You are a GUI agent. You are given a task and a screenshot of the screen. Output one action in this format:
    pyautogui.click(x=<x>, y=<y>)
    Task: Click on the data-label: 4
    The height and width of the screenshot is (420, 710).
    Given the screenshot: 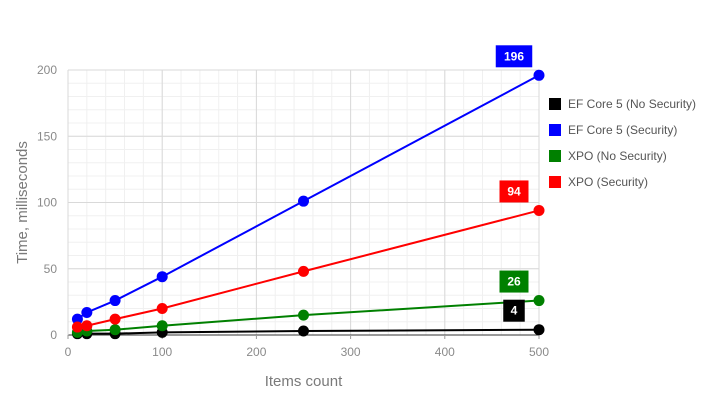 What is the action you would take?
    pyautogui.click(x=514, y=310)
    